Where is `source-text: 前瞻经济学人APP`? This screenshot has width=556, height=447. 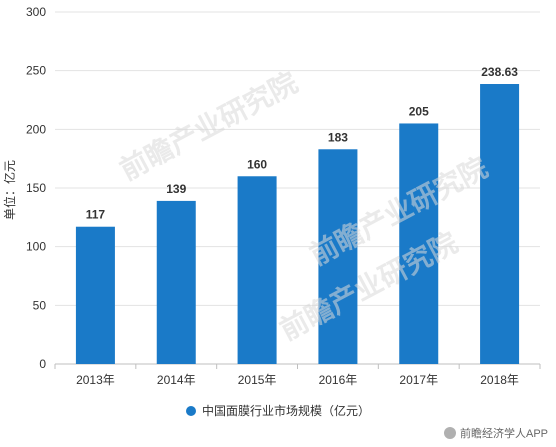 source-text: 前瞻经济学人APP is located at coordinates (503, 434).